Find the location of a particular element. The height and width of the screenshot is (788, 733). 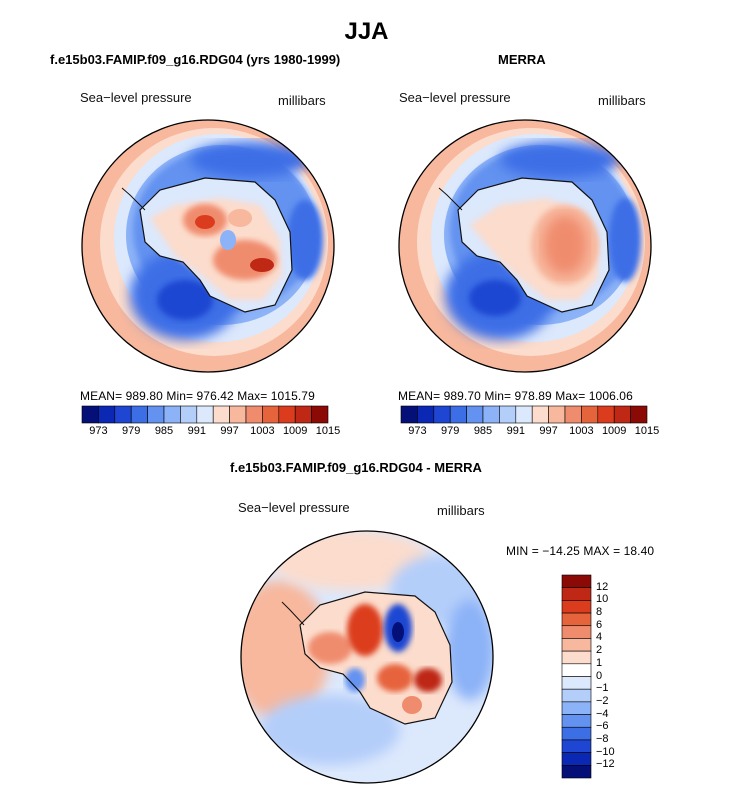

panel-3-map-border is located at coordinates (367, 657).